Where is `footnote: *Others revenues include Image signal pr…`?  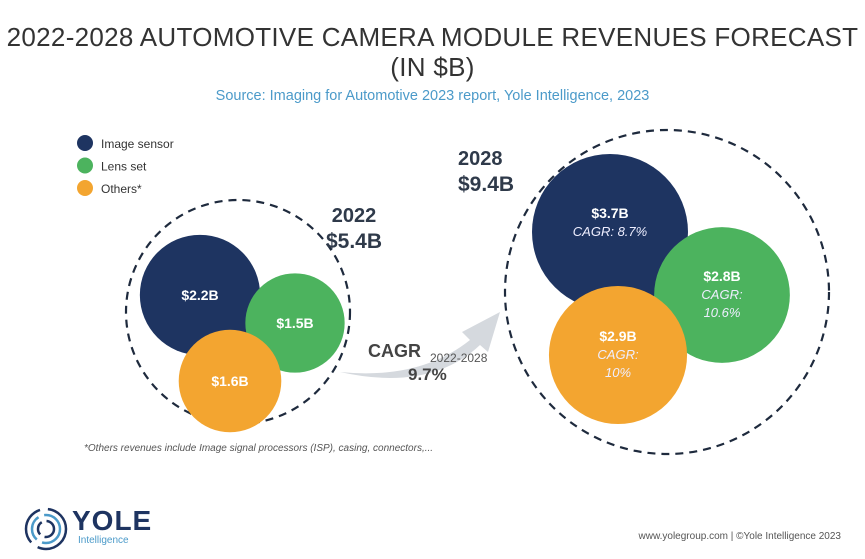
footnote: *Others revenues include Image signal pr… is located at coordinates (259, 448).